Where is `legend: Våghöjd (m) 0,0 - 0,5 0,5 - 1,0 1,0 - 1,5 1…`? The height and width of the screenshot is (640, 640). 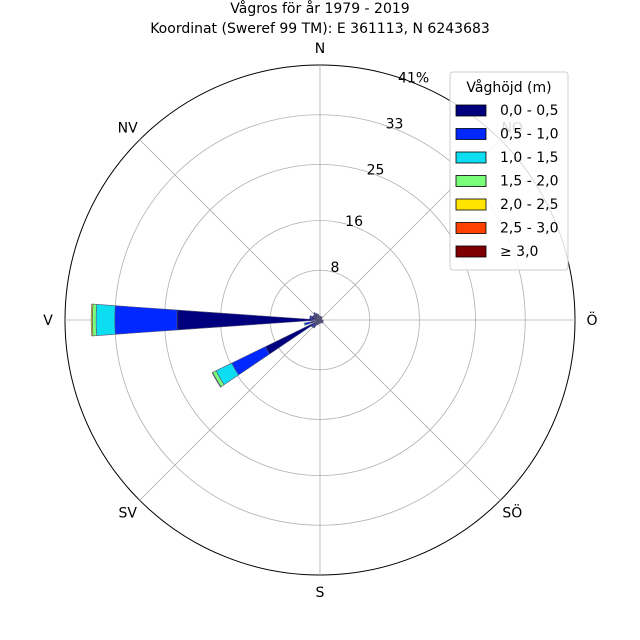 legend: Våghöjd (m) 0,0 - 0,5 0,5 - 1,0 1,0 - 1,5 1… is located at coordinates (509, 171).